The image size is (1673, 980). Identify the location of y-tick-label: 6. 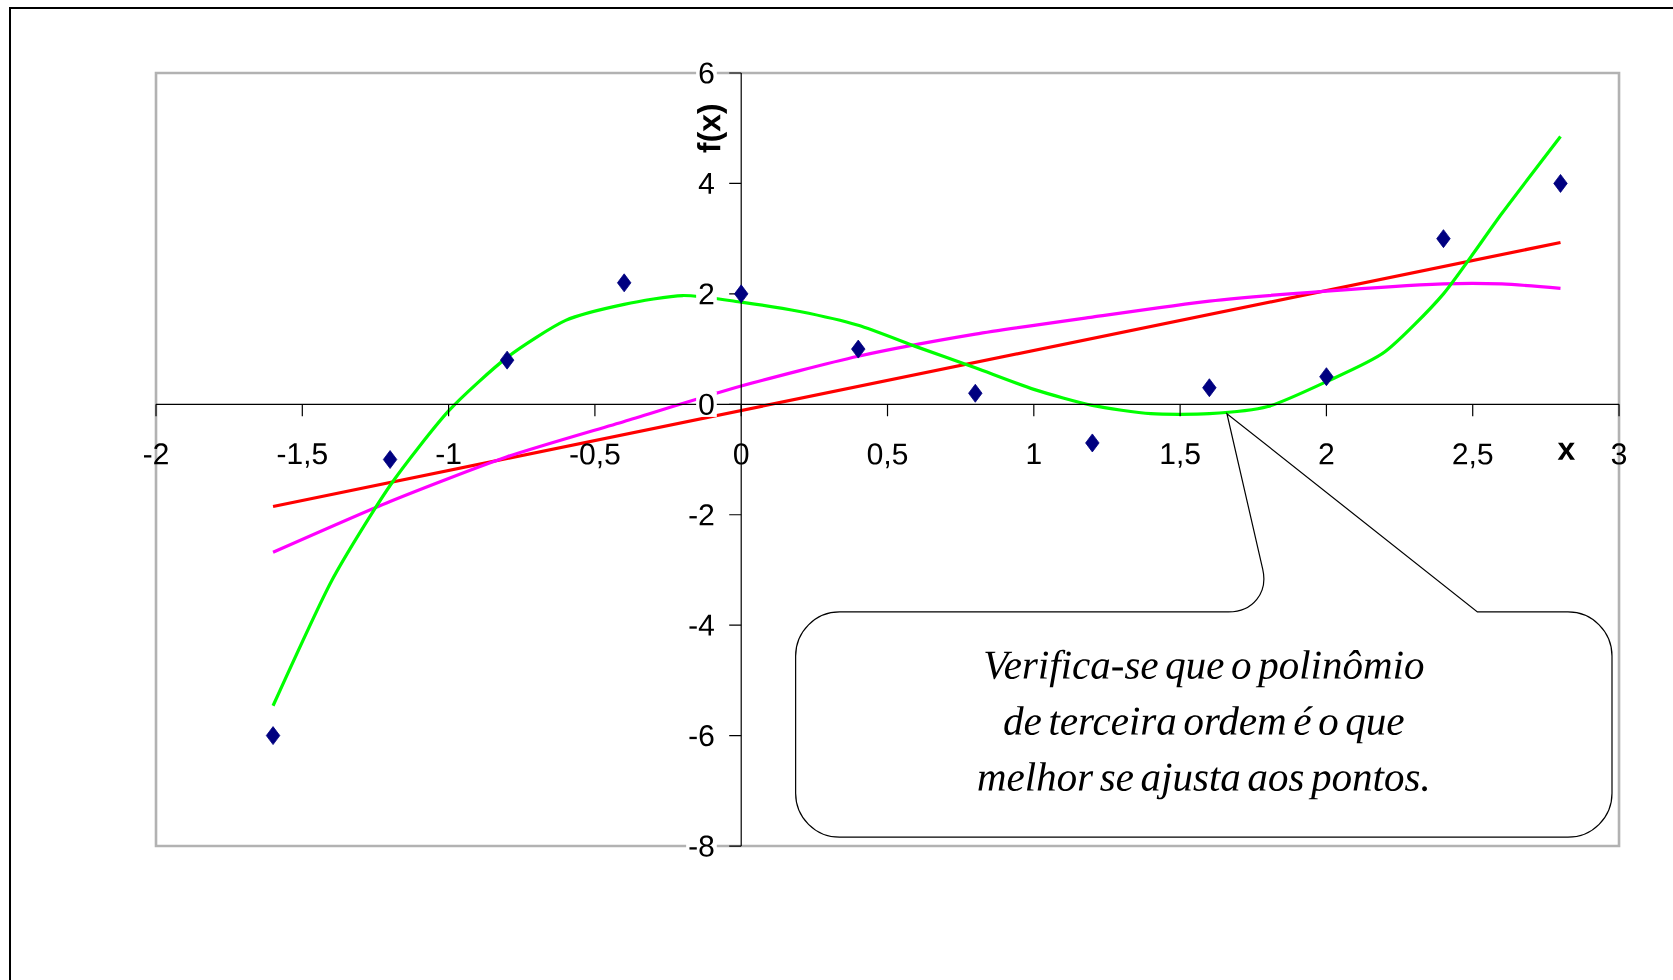
(706, 73).